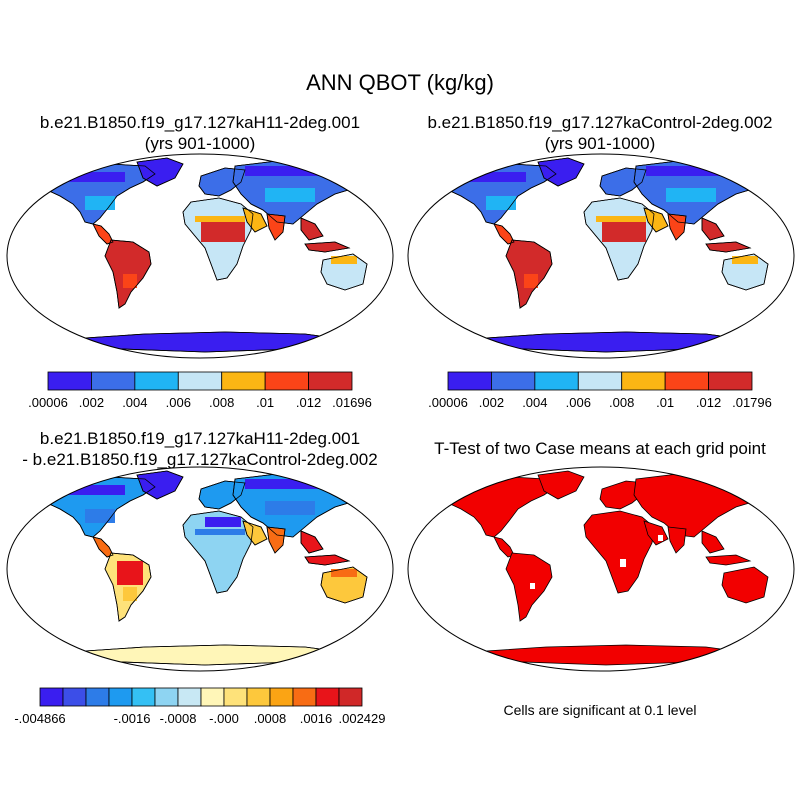 The image size is (800, 800). I want to click on map-bottom-right, so click(601, 569).